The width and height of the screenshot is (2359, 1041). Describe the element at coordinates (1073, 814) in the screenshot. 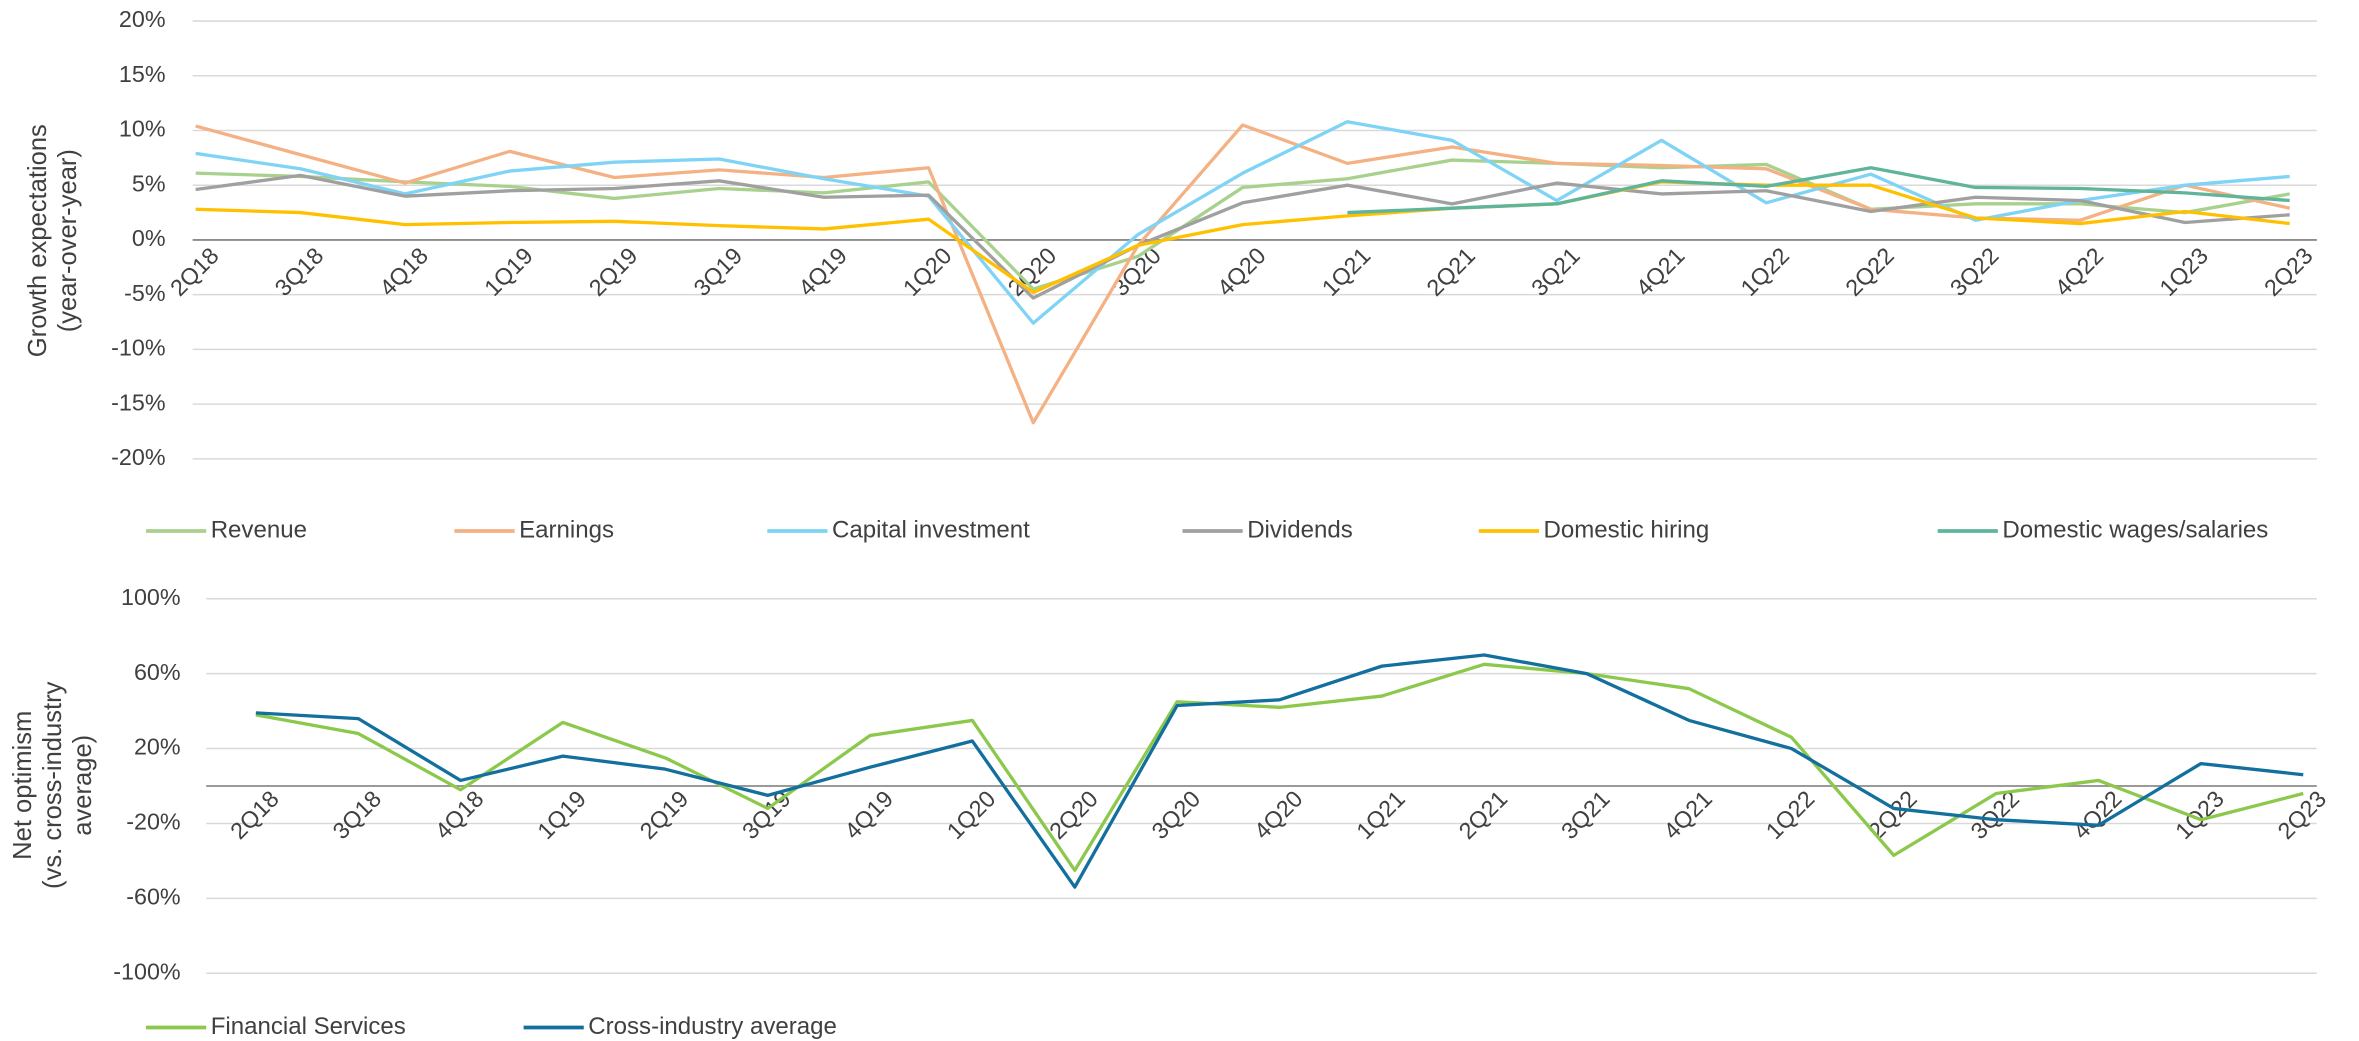

I see `x-tick-label: 2Q20` at that location.